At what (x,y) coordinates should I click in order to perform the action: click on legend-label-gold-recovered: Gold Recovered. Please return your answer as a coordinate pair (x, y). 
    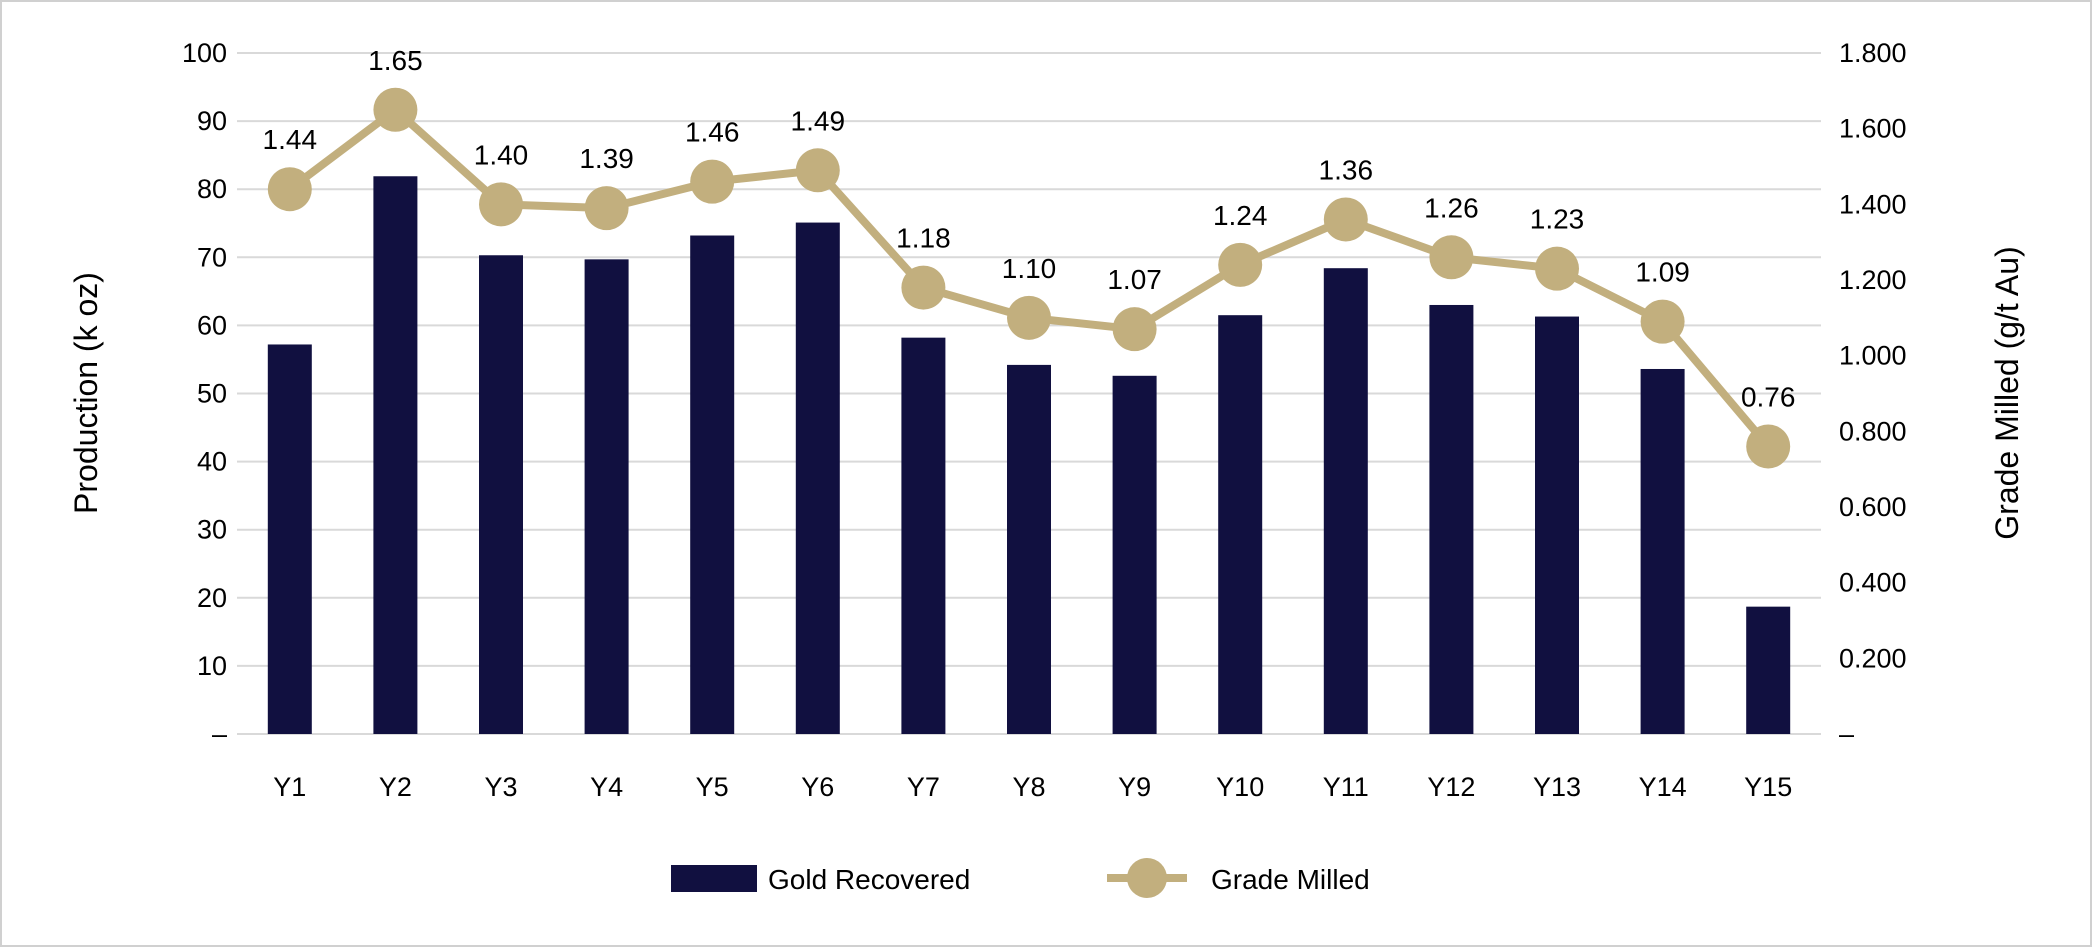
    Looking at the image, I should click on (869, 879).